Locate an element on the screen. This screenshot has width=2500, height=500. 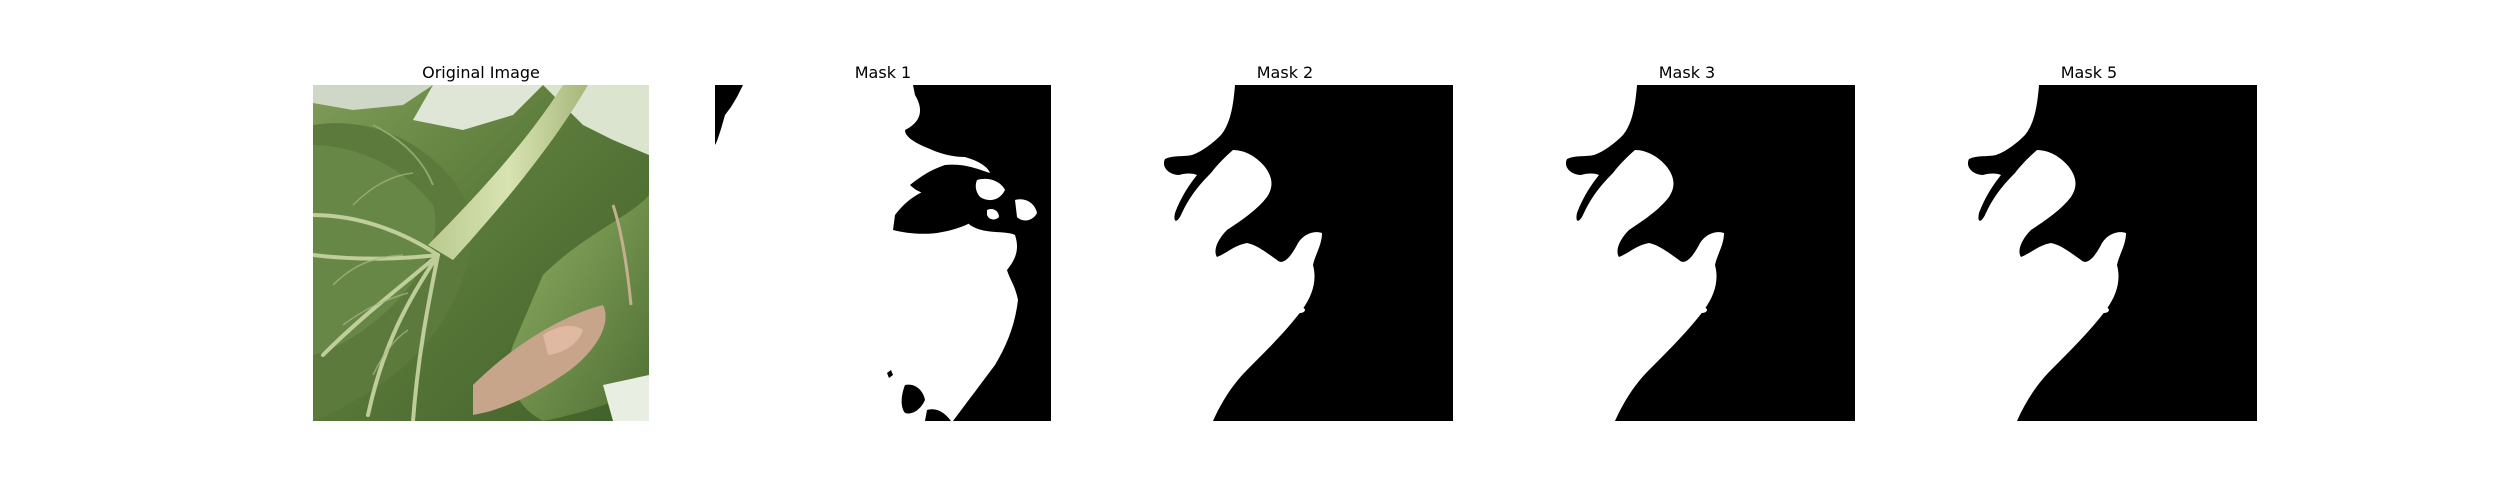
panel-mask-5: Mask 5 is located at coordinates (2089, 241).